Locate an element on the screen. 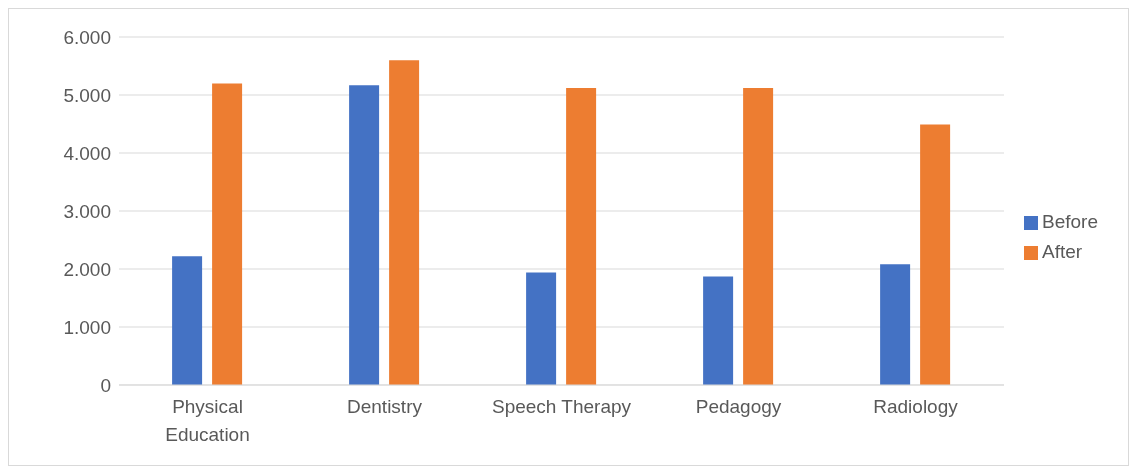  x-tick-label: Physical Education is located at coordinates (207, 420).